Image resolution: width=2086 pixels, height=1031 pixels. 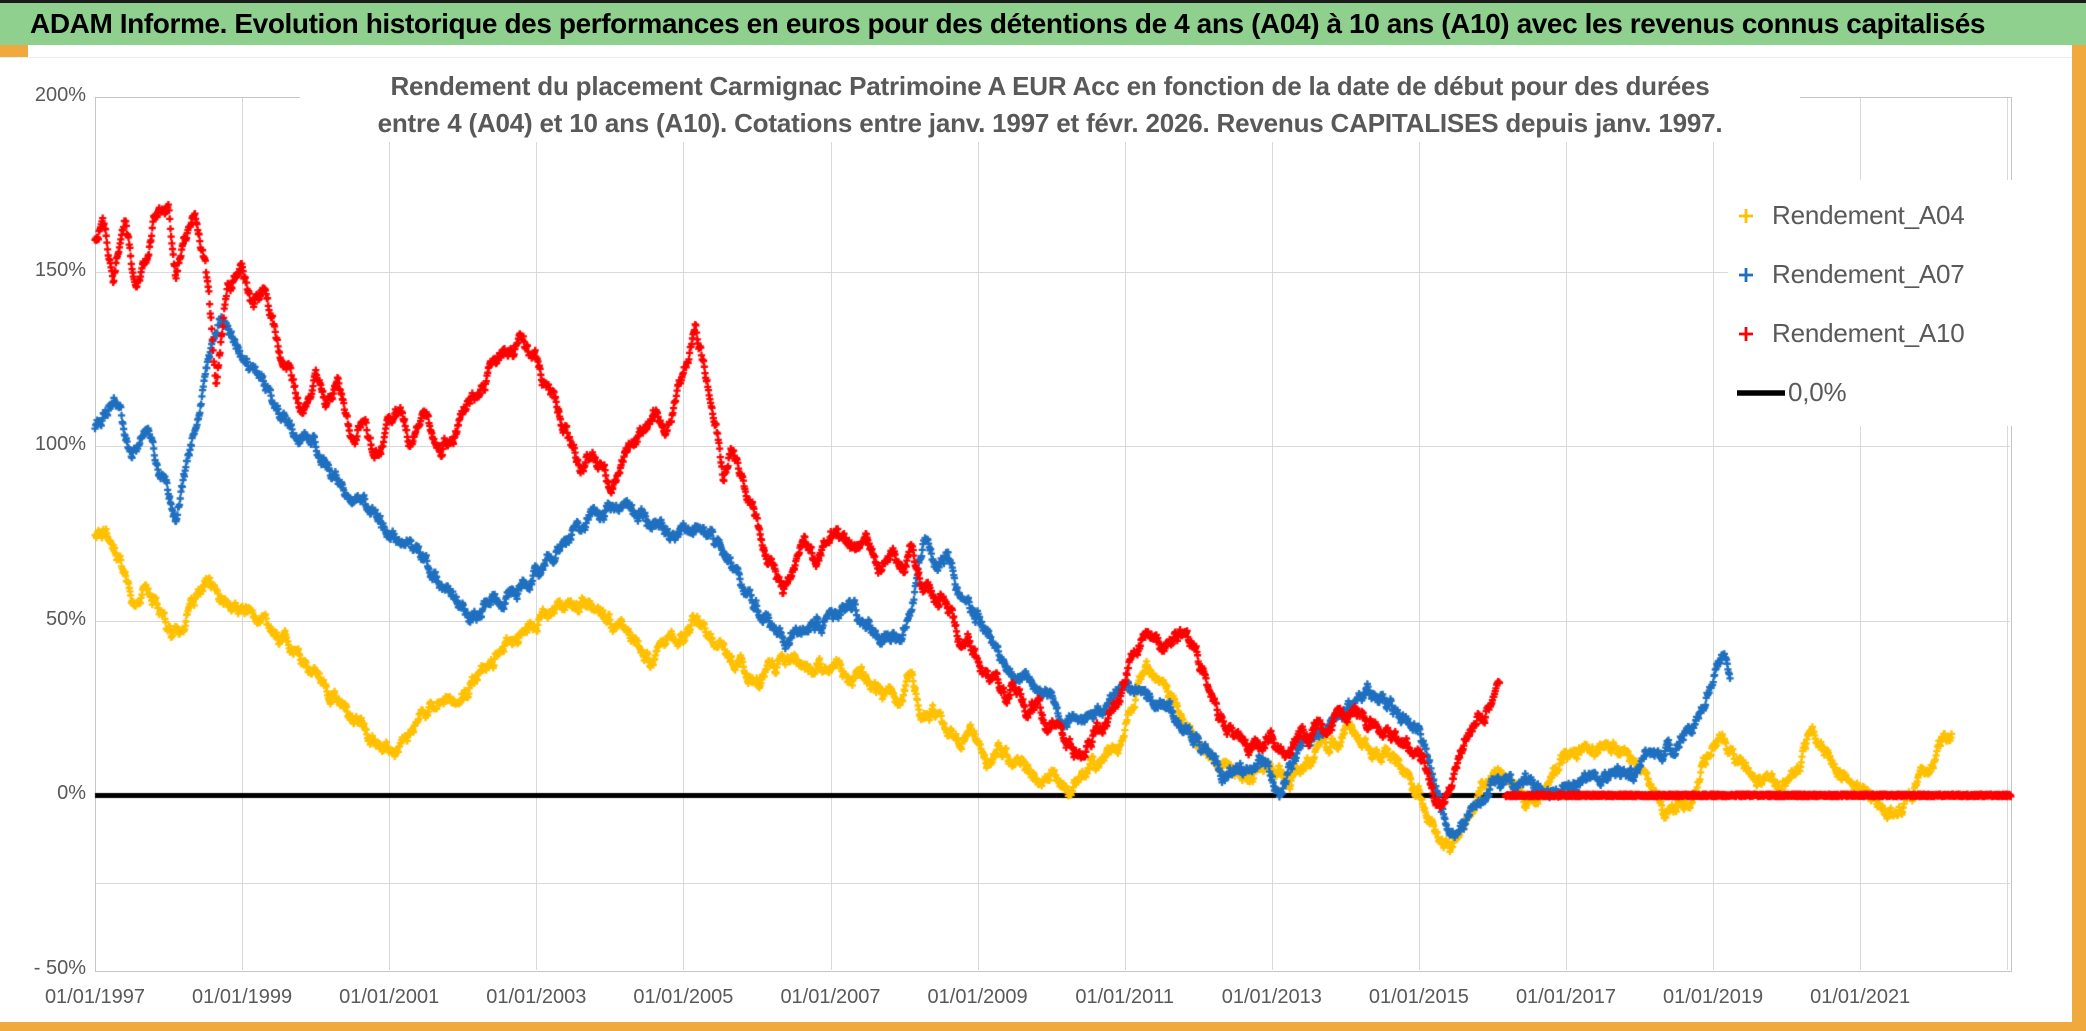 I want to click on line-marker-icon, so click(x=1761, y=392).